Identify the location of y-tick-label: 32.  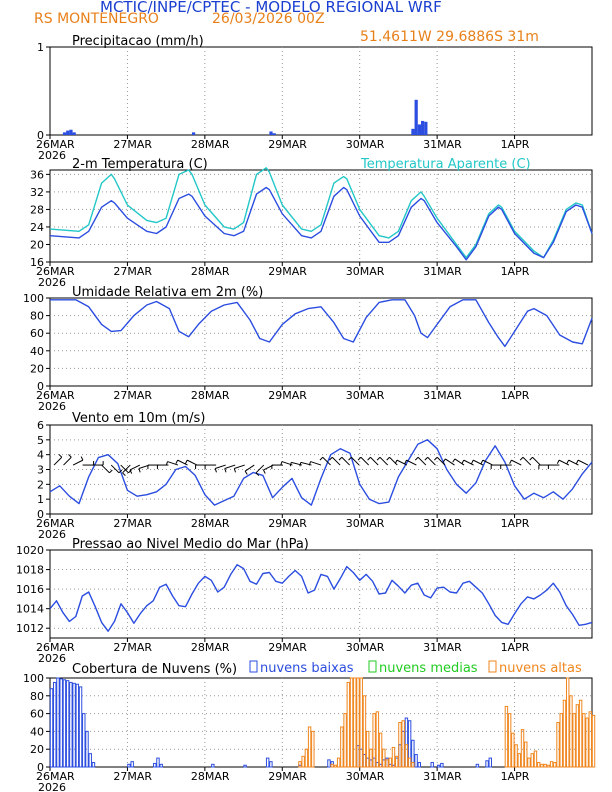
(37, 192).